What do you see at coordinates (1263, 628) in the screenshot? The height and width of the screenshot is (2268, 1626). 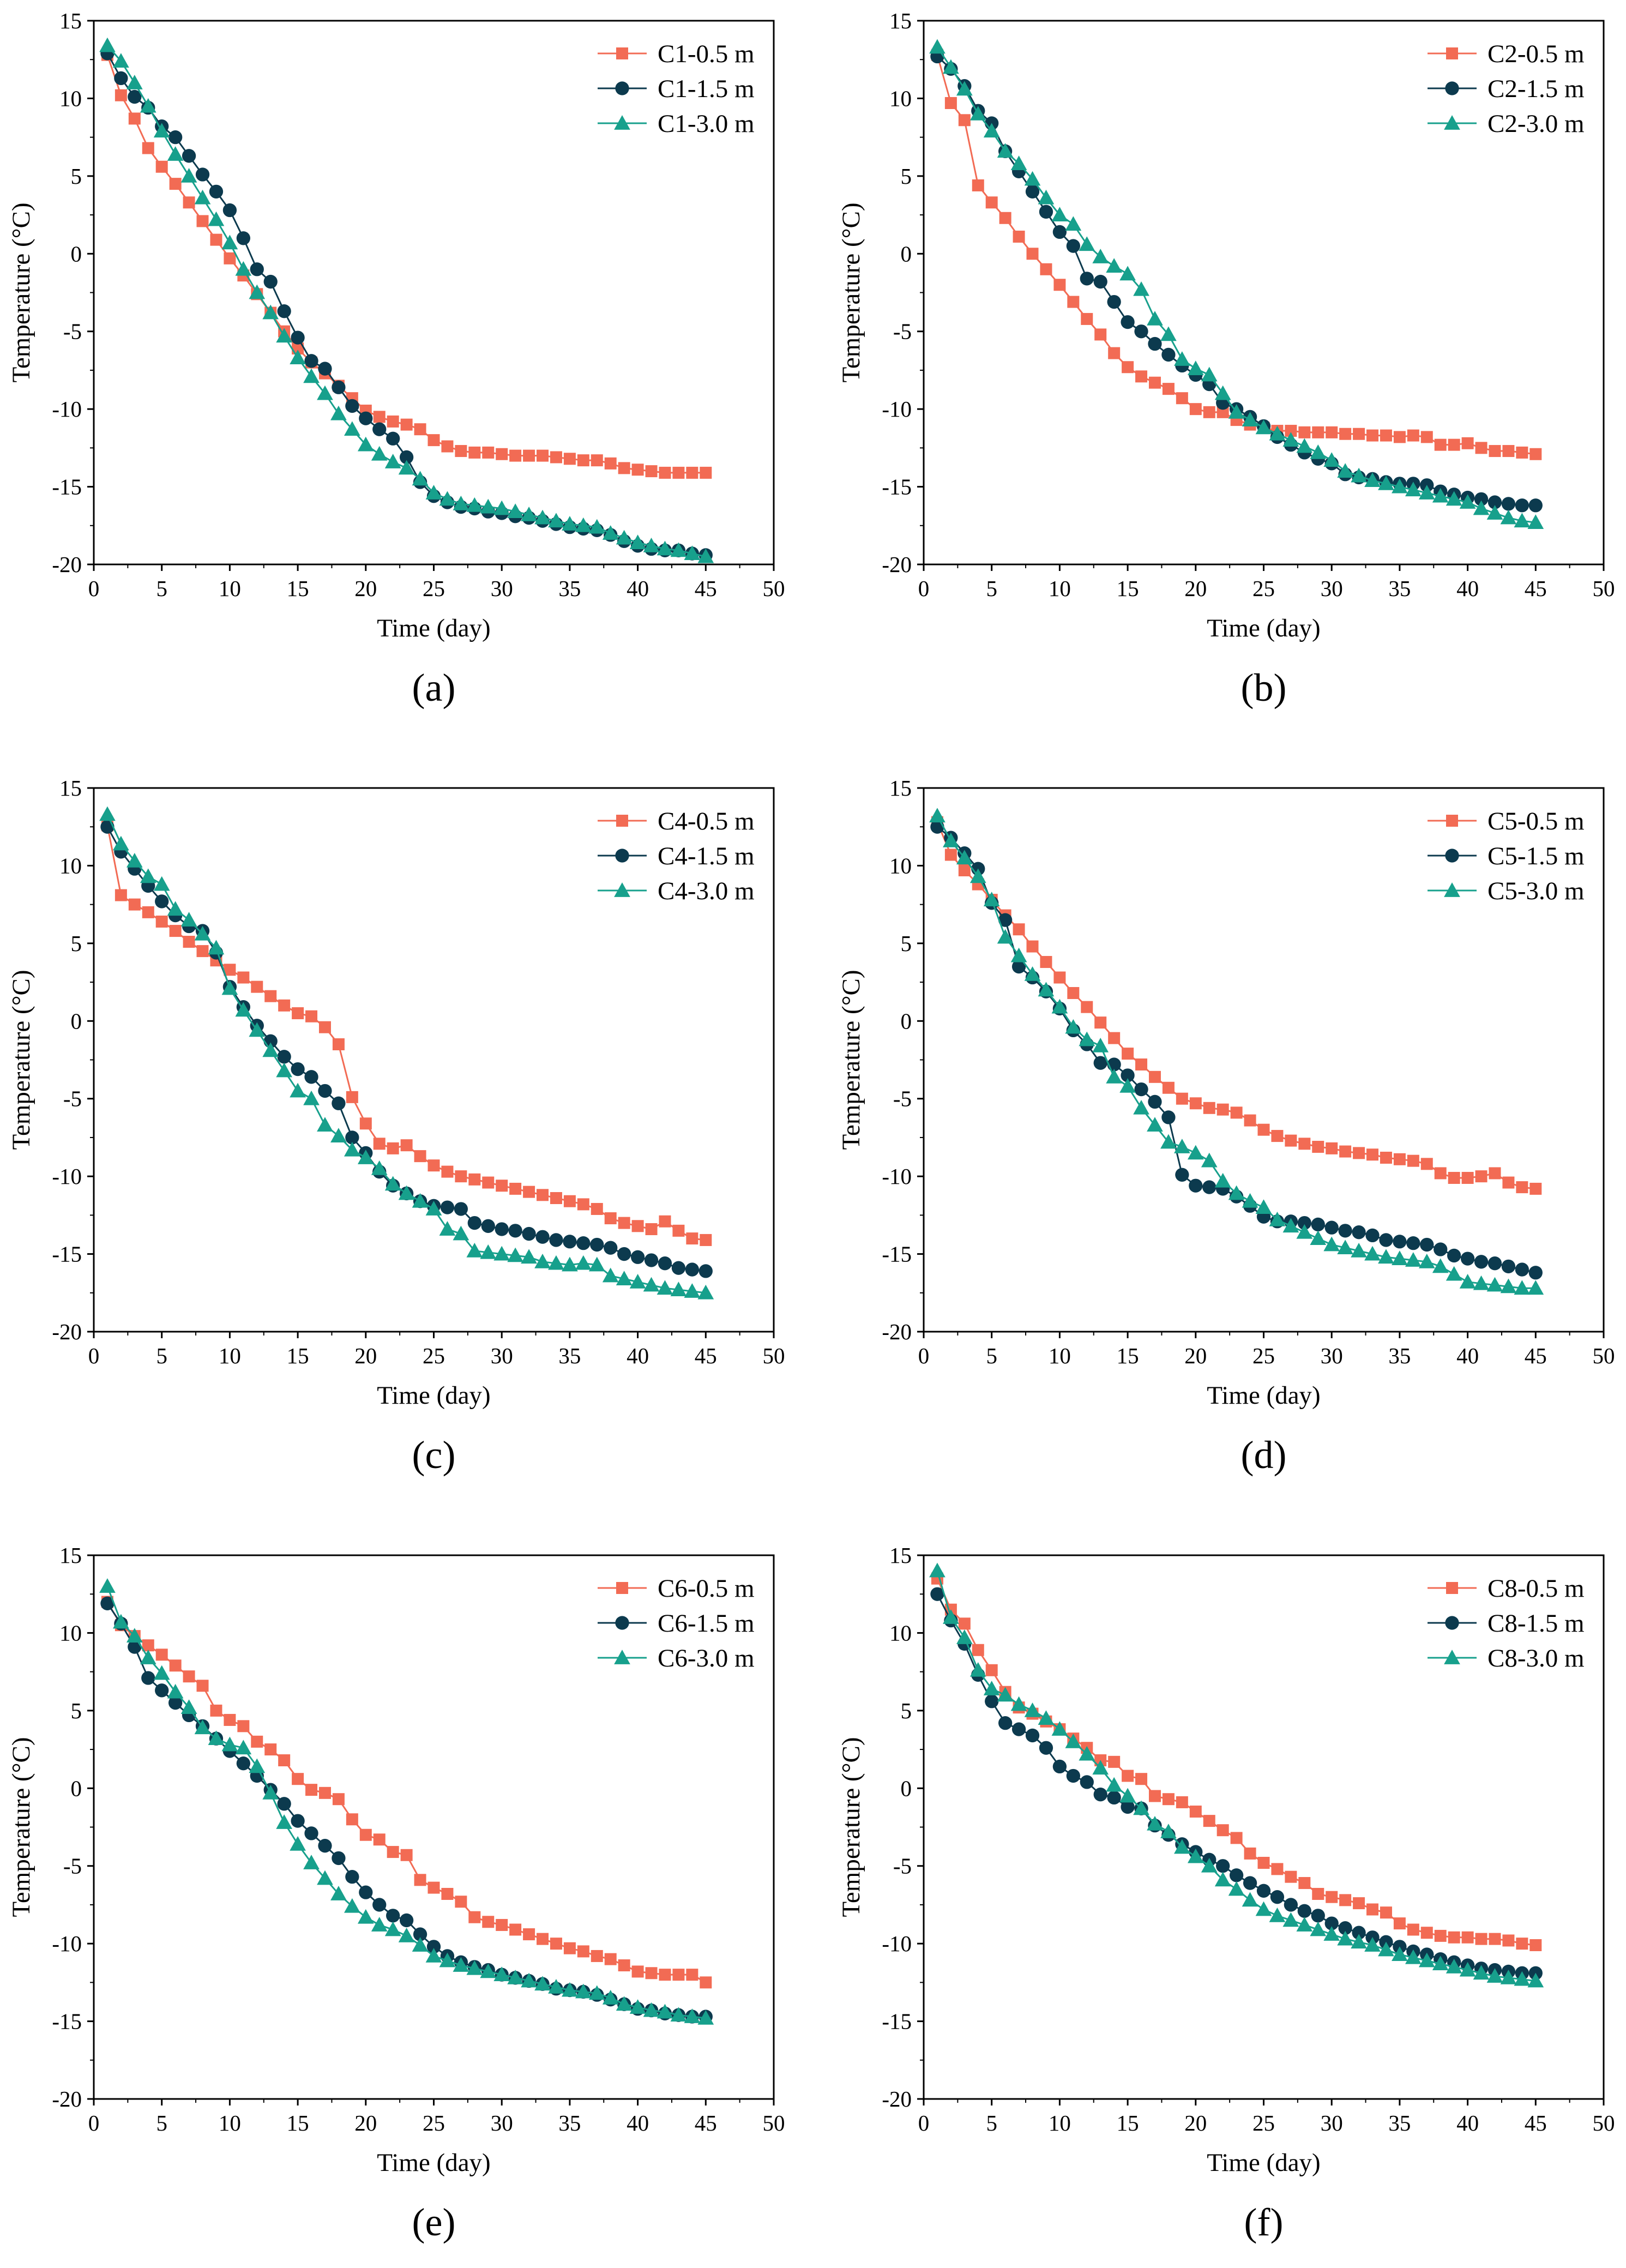 I see `x-axis-title: Time (day)` at bounding box center [1263, 628].